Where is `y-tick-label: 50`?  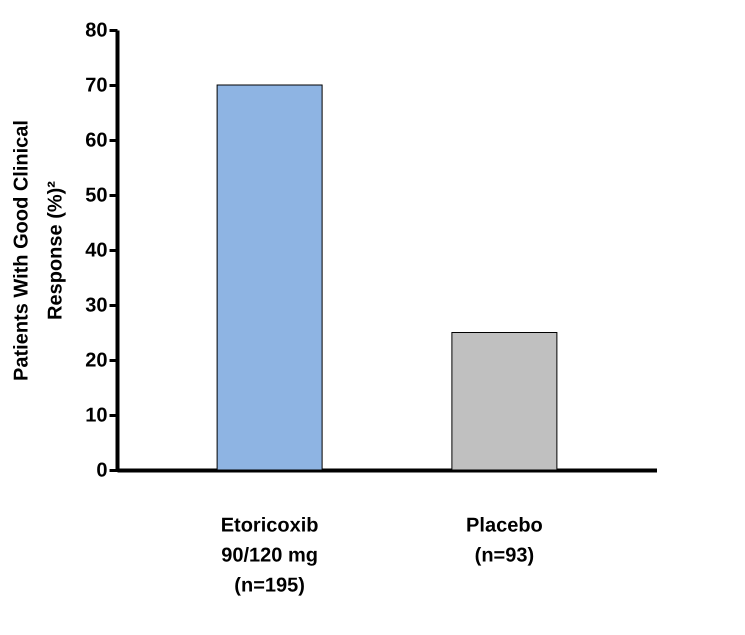 y-tick-label: 50 is located at coordinates (96, 195).